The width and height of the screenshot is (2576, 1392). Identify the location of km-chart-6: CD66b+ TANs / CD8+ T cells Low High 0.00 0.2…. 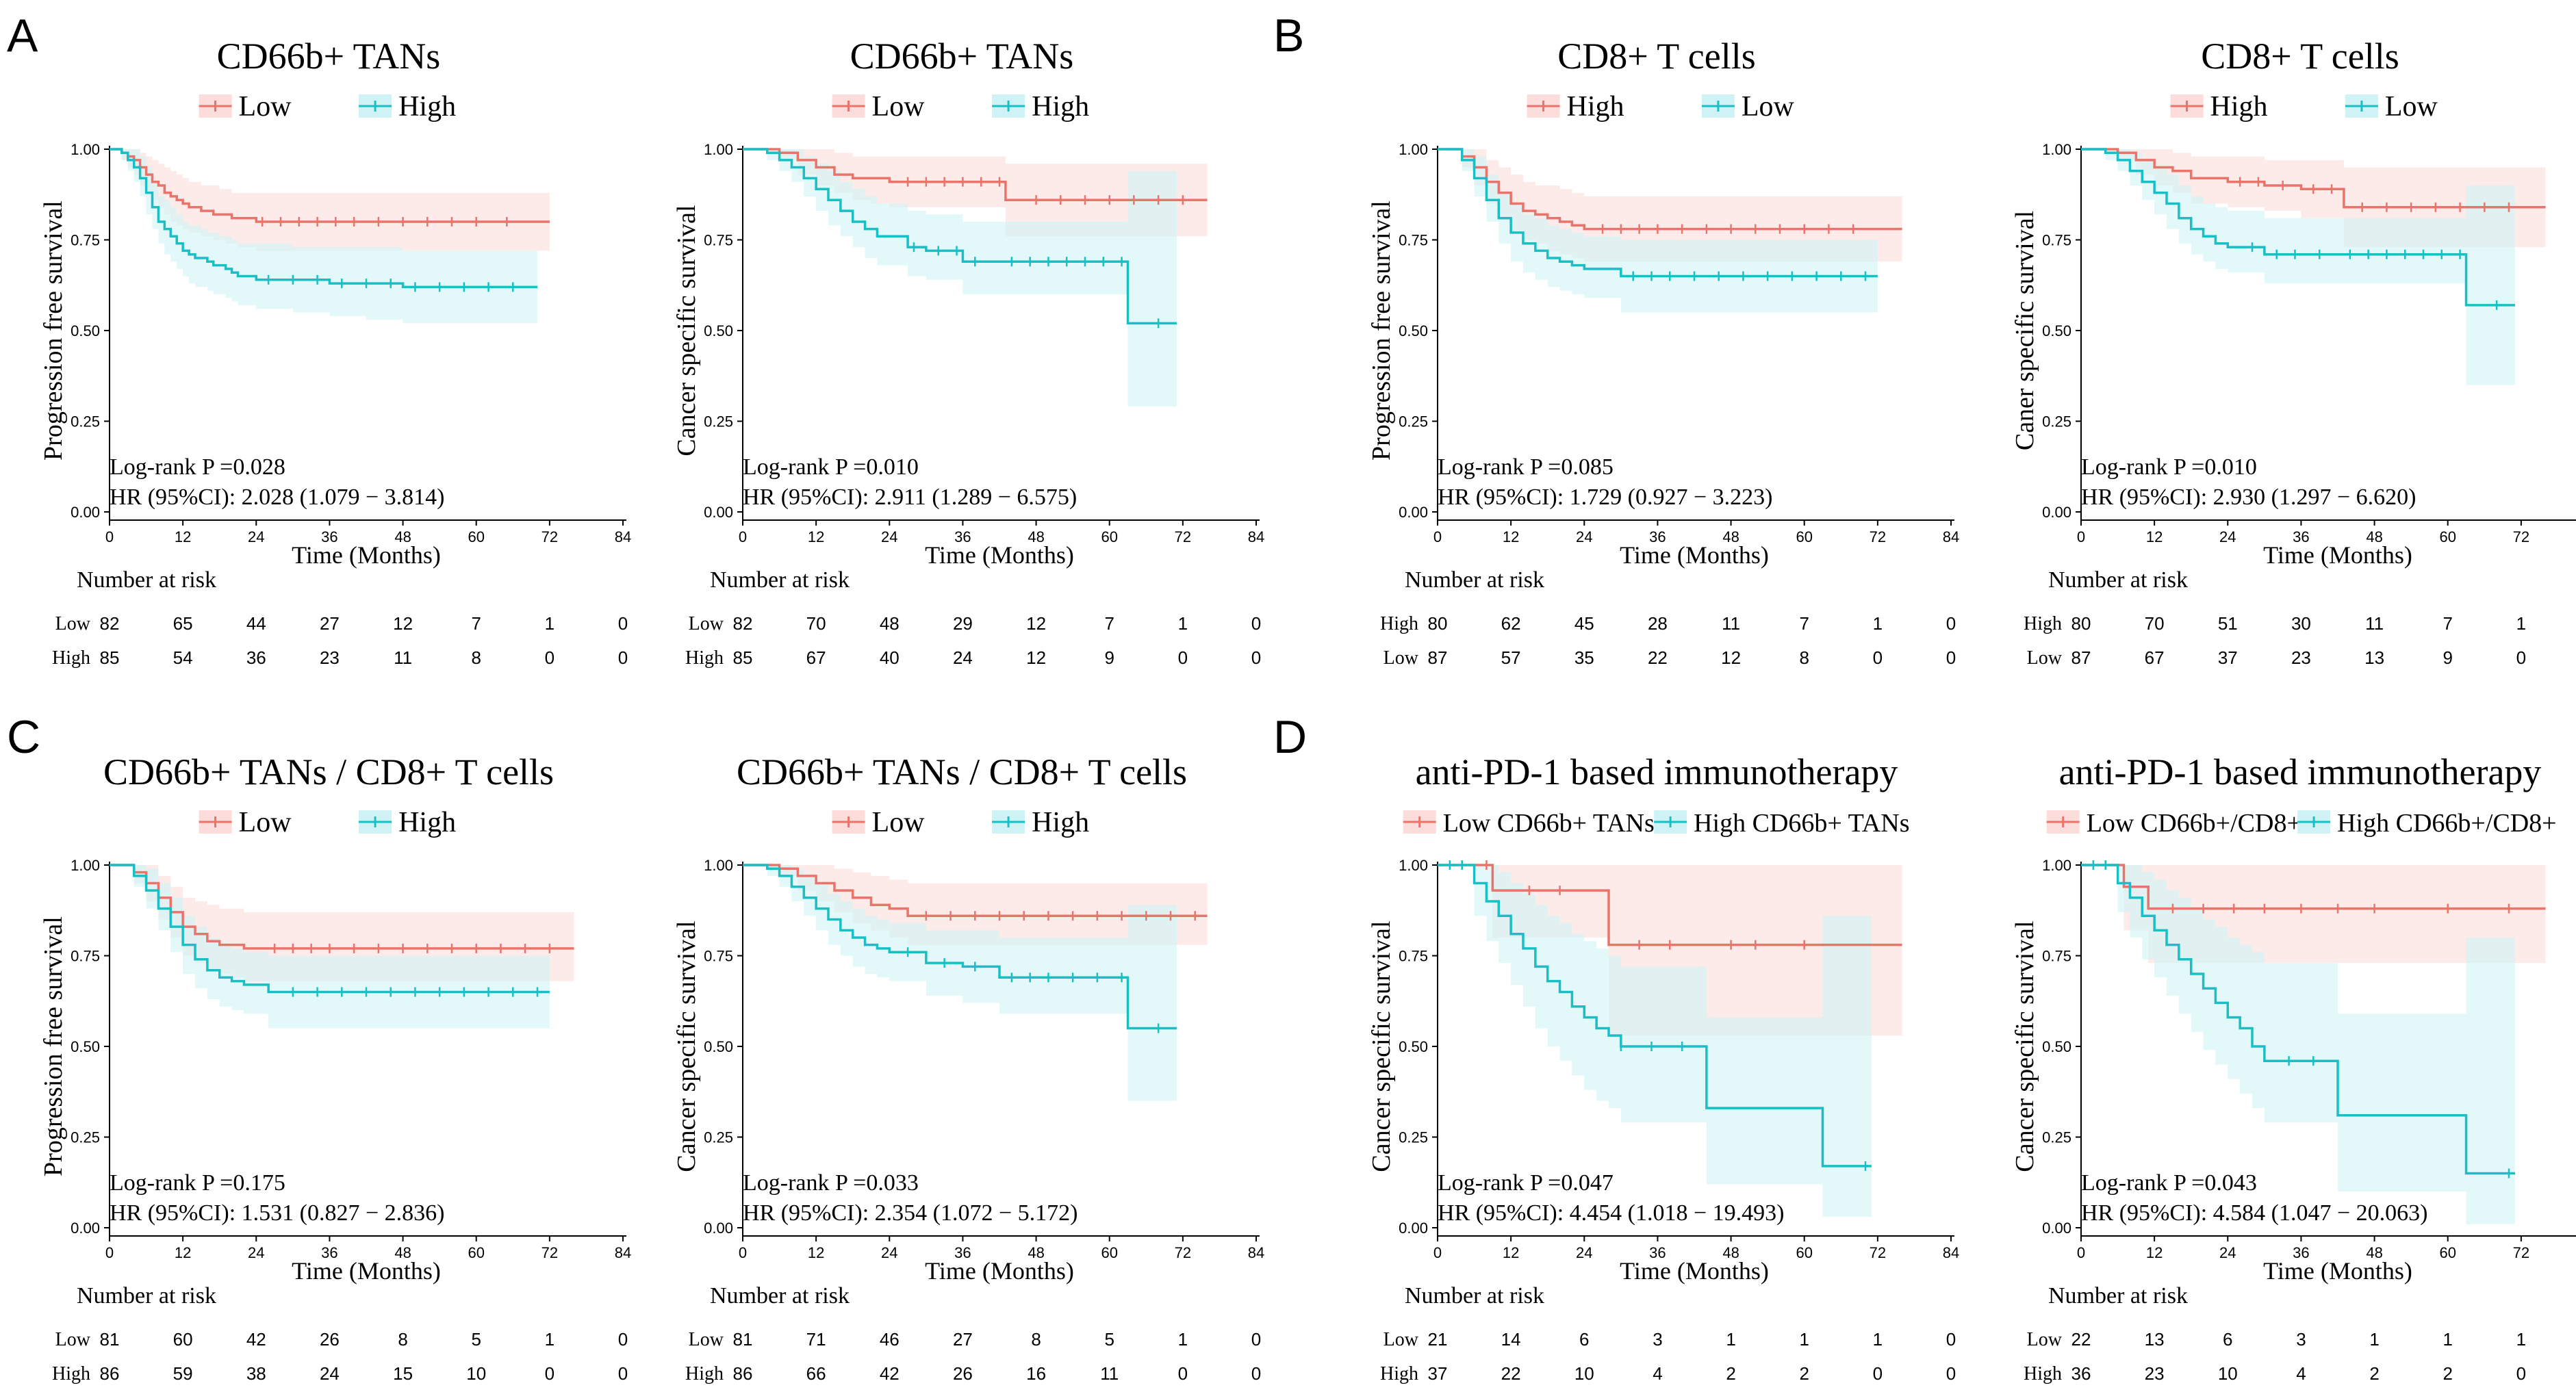
(968, 1067).